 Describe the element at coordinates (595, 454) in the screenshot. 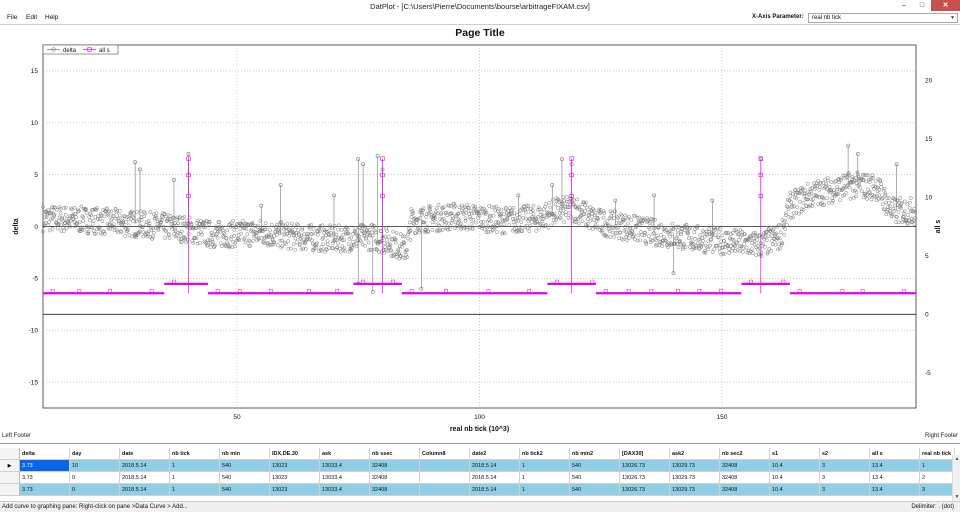

I see `column-header: nb min2` at that location.